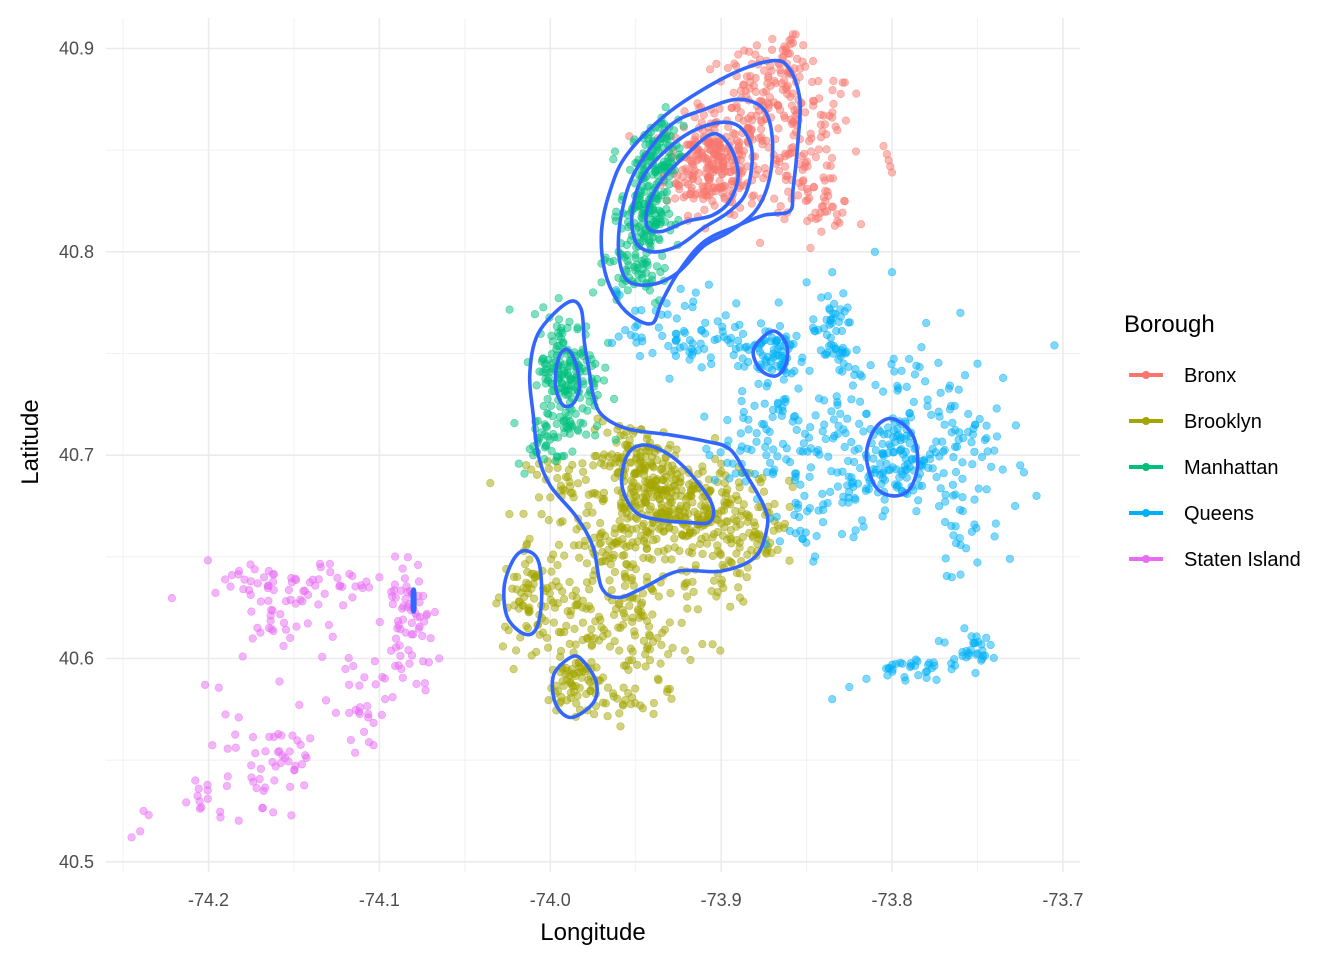 Image resolution: width=1344 pixels, height=960 pixels. Describe the element at coordinates (1191, 514) in the screenshot. I see `legend-entry: Queens` at that location.